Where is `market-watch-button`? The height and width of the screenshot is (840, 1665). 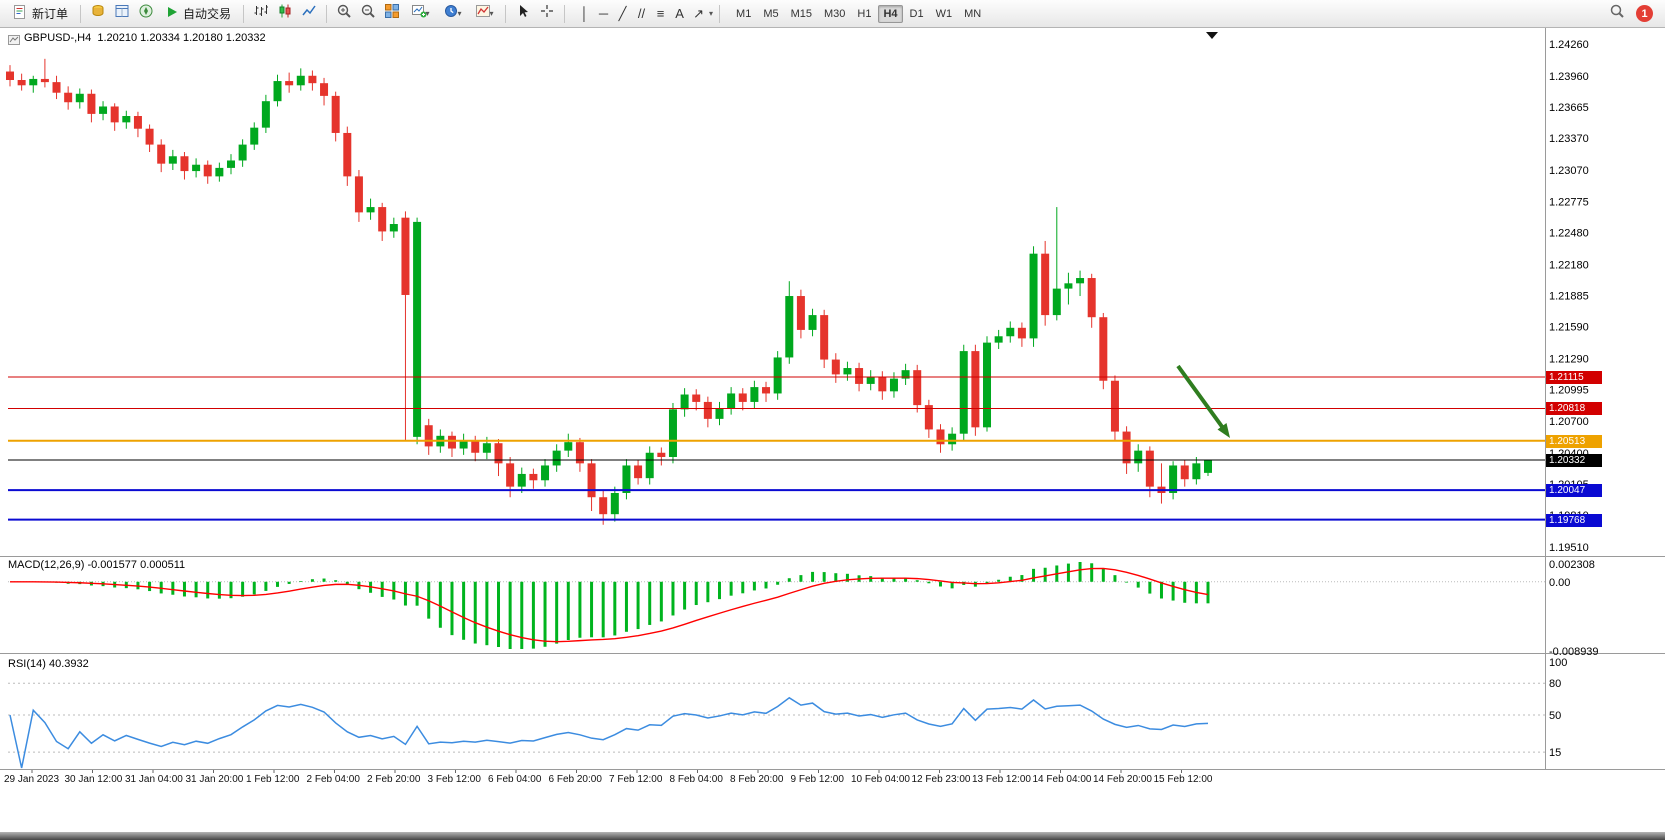
market-watch-button is located at coordinates (98, 14).